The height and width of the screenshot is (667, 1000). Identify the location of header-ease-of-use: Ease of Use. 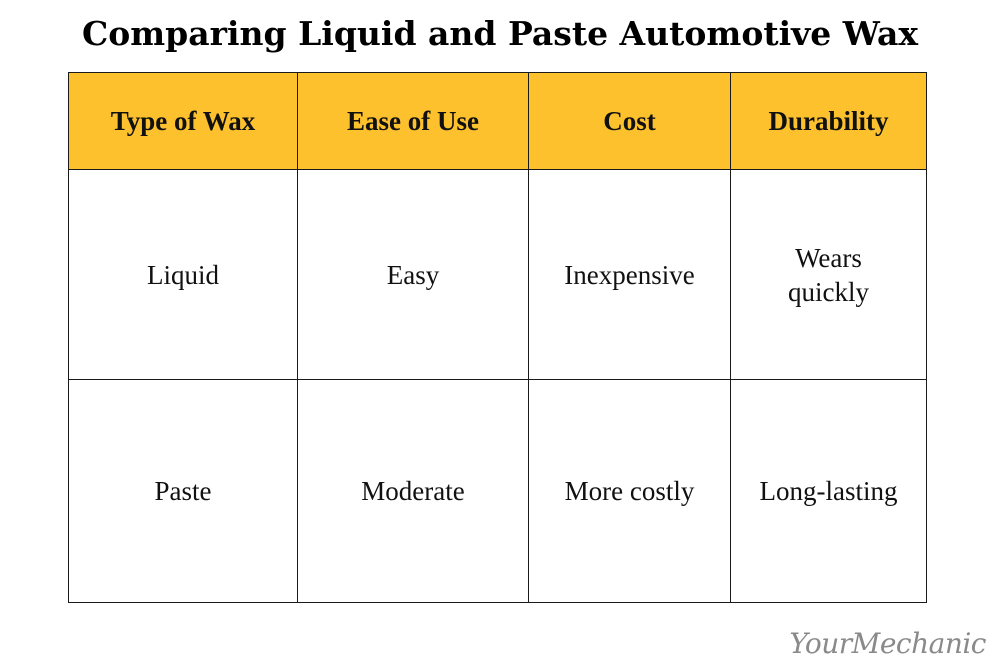
(413, 121).